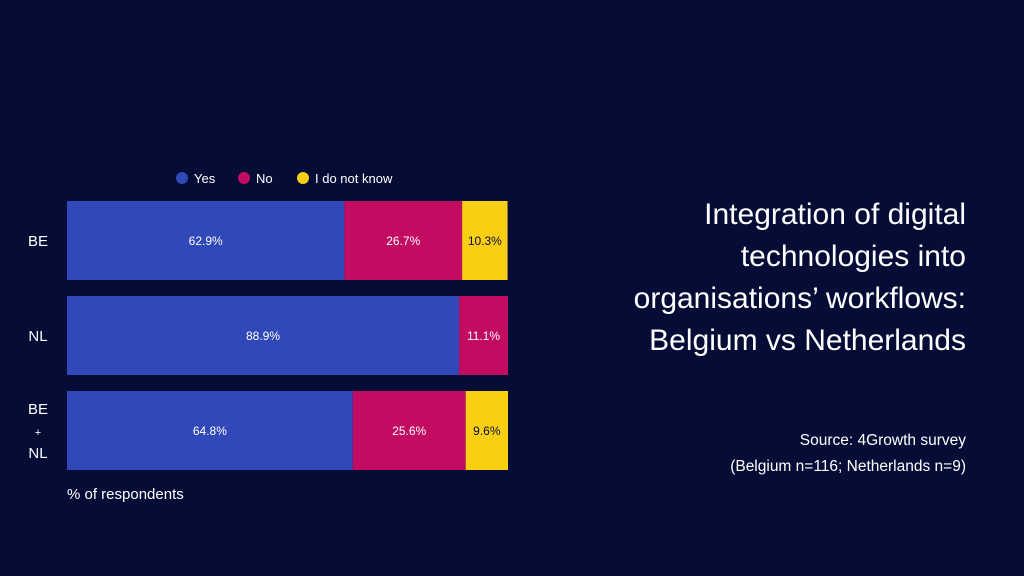  I want to click on category-label-2-2: NL, so click(37, 453).